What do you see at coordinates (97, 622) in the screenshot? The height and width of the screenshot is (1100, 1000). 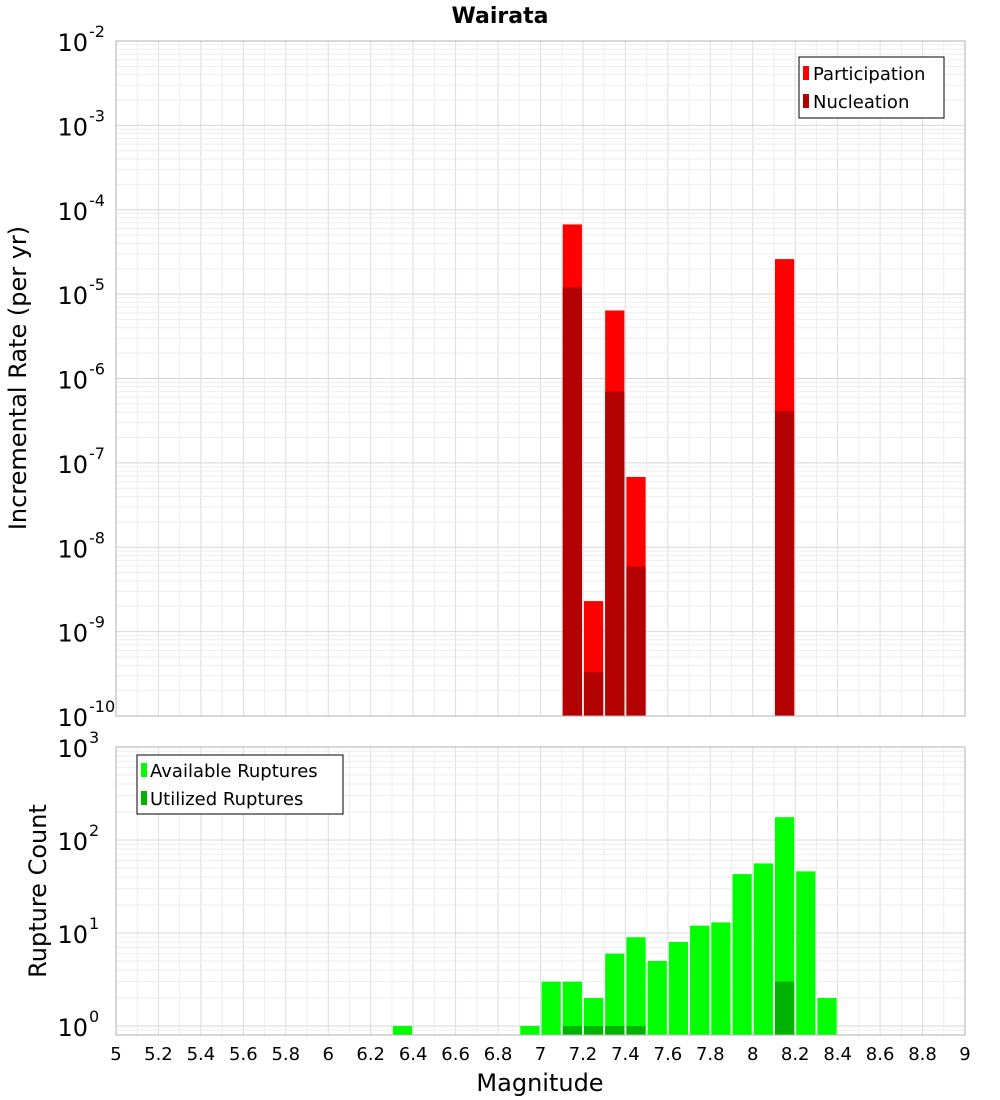 I see `y-tick-exponent: -9` at bounding box center [97, 622].